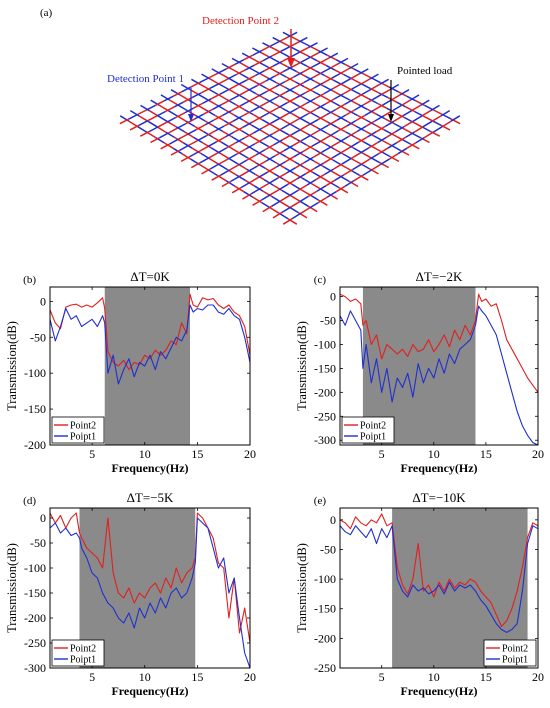 Image resolution: width=550 pixels, height=708 pixels. What do you see at coordinates (145, 677) in the screenshot?
I see `x-tick-label: 10` at bounding box center [145, 677].